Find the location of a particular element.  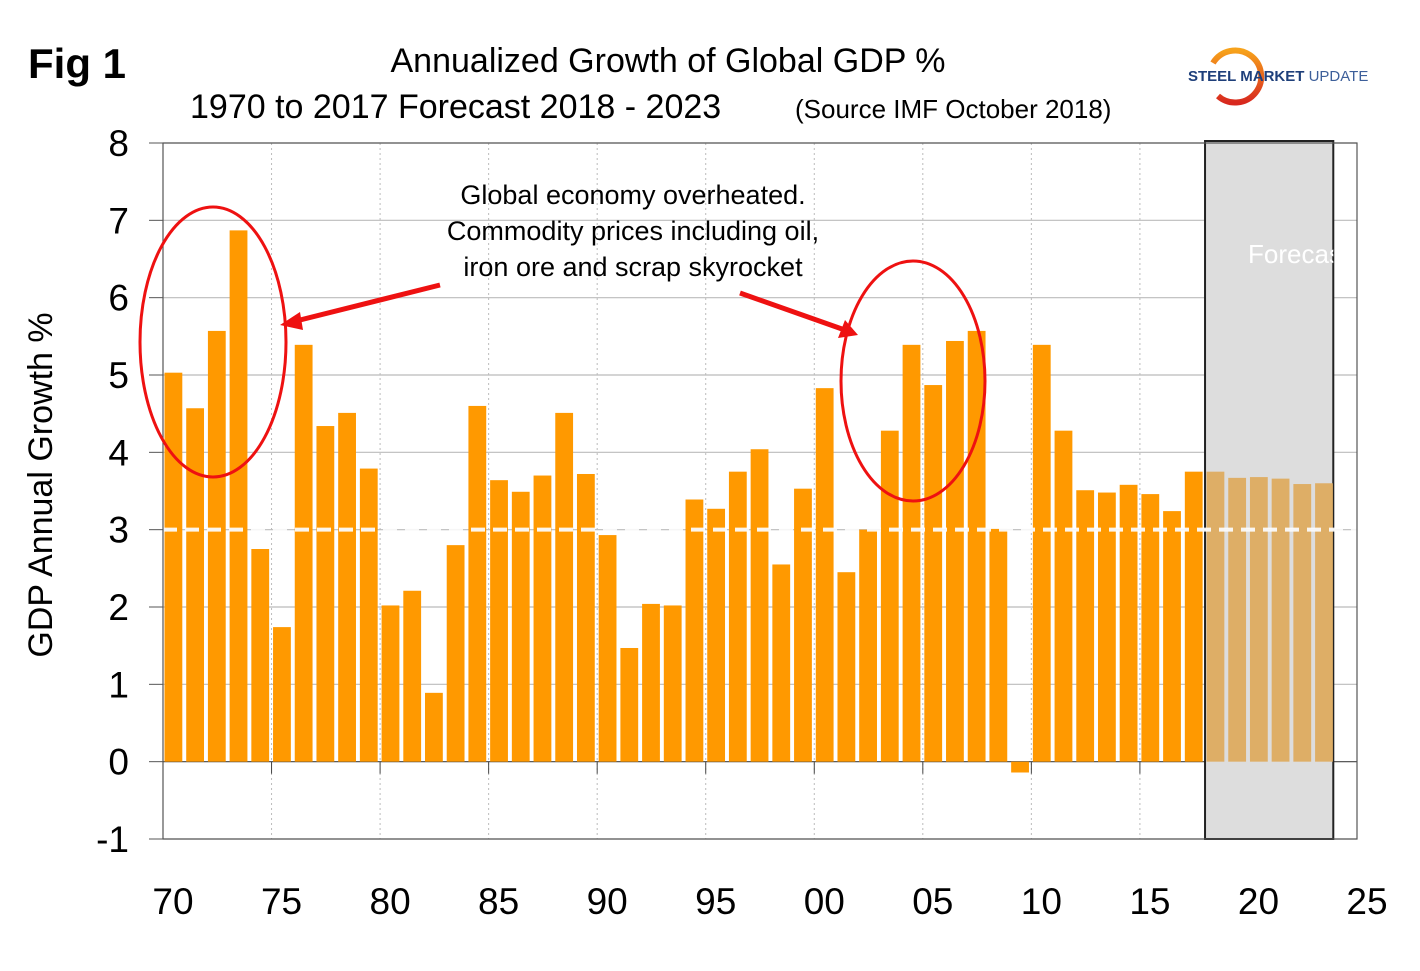

bar-2012 is located at coordinates (1085, 626).